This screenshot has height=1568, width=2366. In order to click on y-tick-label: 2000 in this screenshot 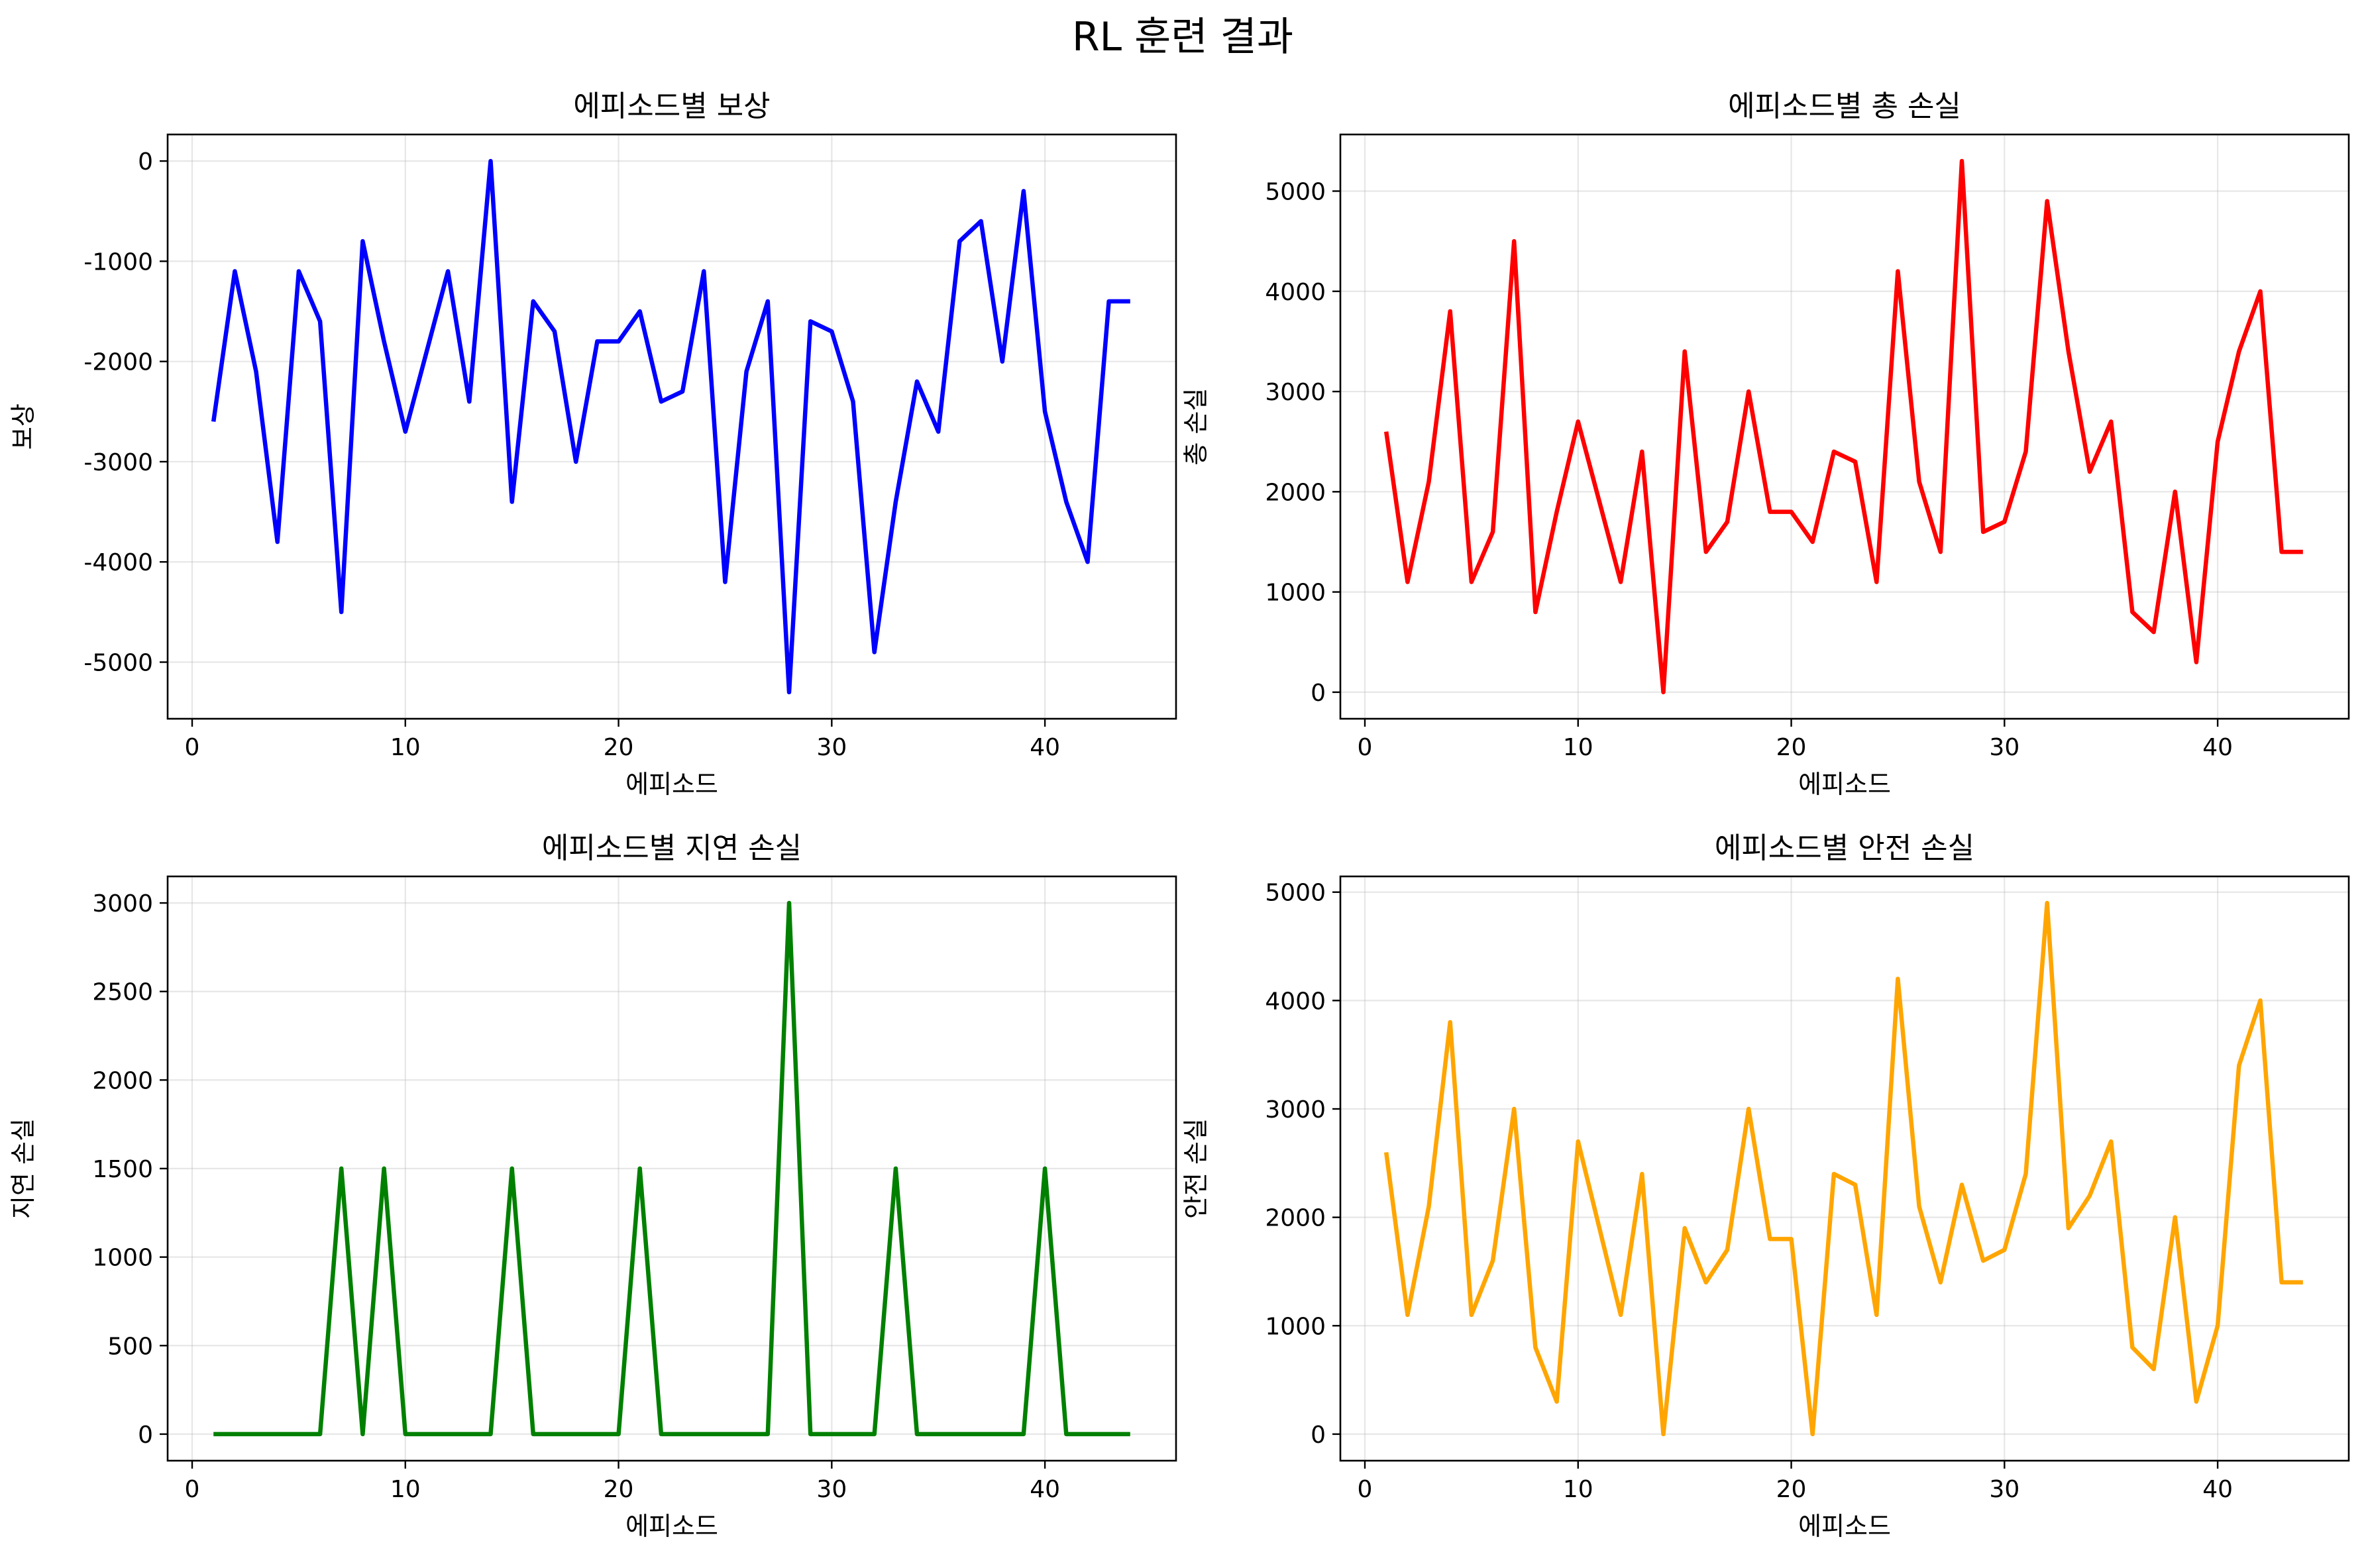, I will do `click(1295, 1218)`.